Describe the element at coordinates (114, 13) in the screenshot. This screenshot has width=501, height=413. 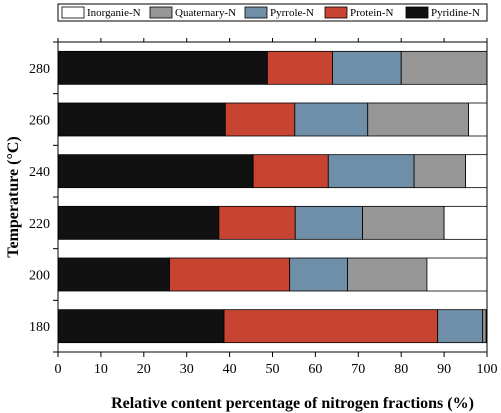
I see `legend-label-inorganic-n: Inorganie-N` at that location.